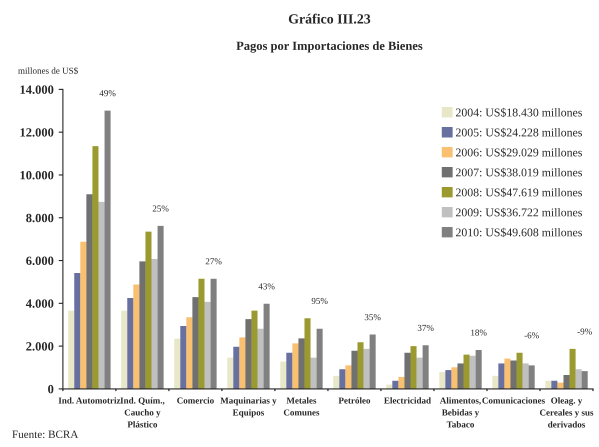 The height and width of the screenshot is (447, 599). Describe the element at coordinates (302, 406) in the screenshot. I see `x-tick-label: Metales Comunes` at that location.